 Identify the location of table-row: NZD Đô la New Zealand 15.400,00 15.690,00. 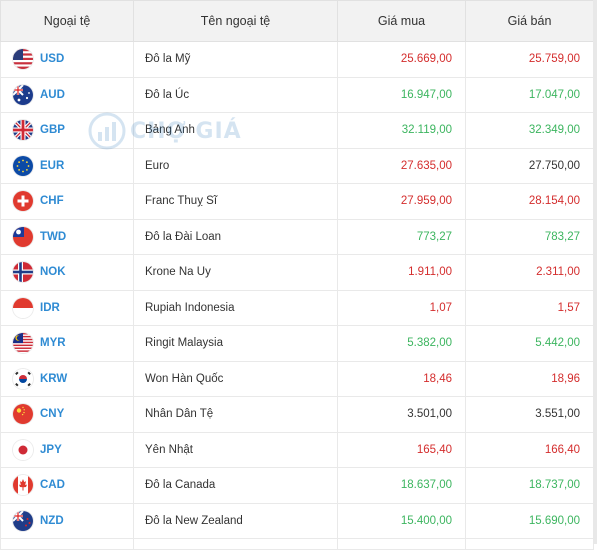
(297, 520).